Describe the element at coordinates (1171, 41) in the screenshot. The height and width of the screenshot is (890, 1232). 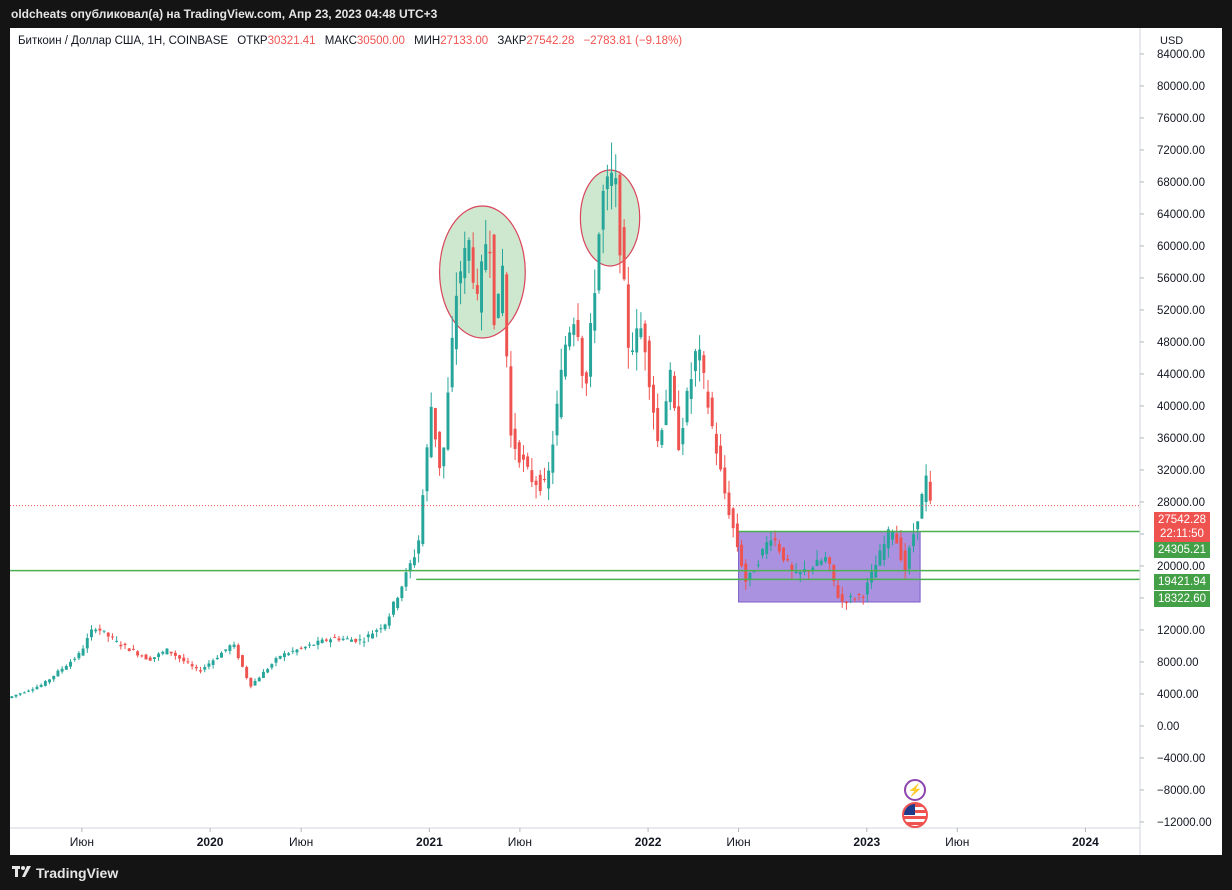
I see `currency-label: USD` at that location.